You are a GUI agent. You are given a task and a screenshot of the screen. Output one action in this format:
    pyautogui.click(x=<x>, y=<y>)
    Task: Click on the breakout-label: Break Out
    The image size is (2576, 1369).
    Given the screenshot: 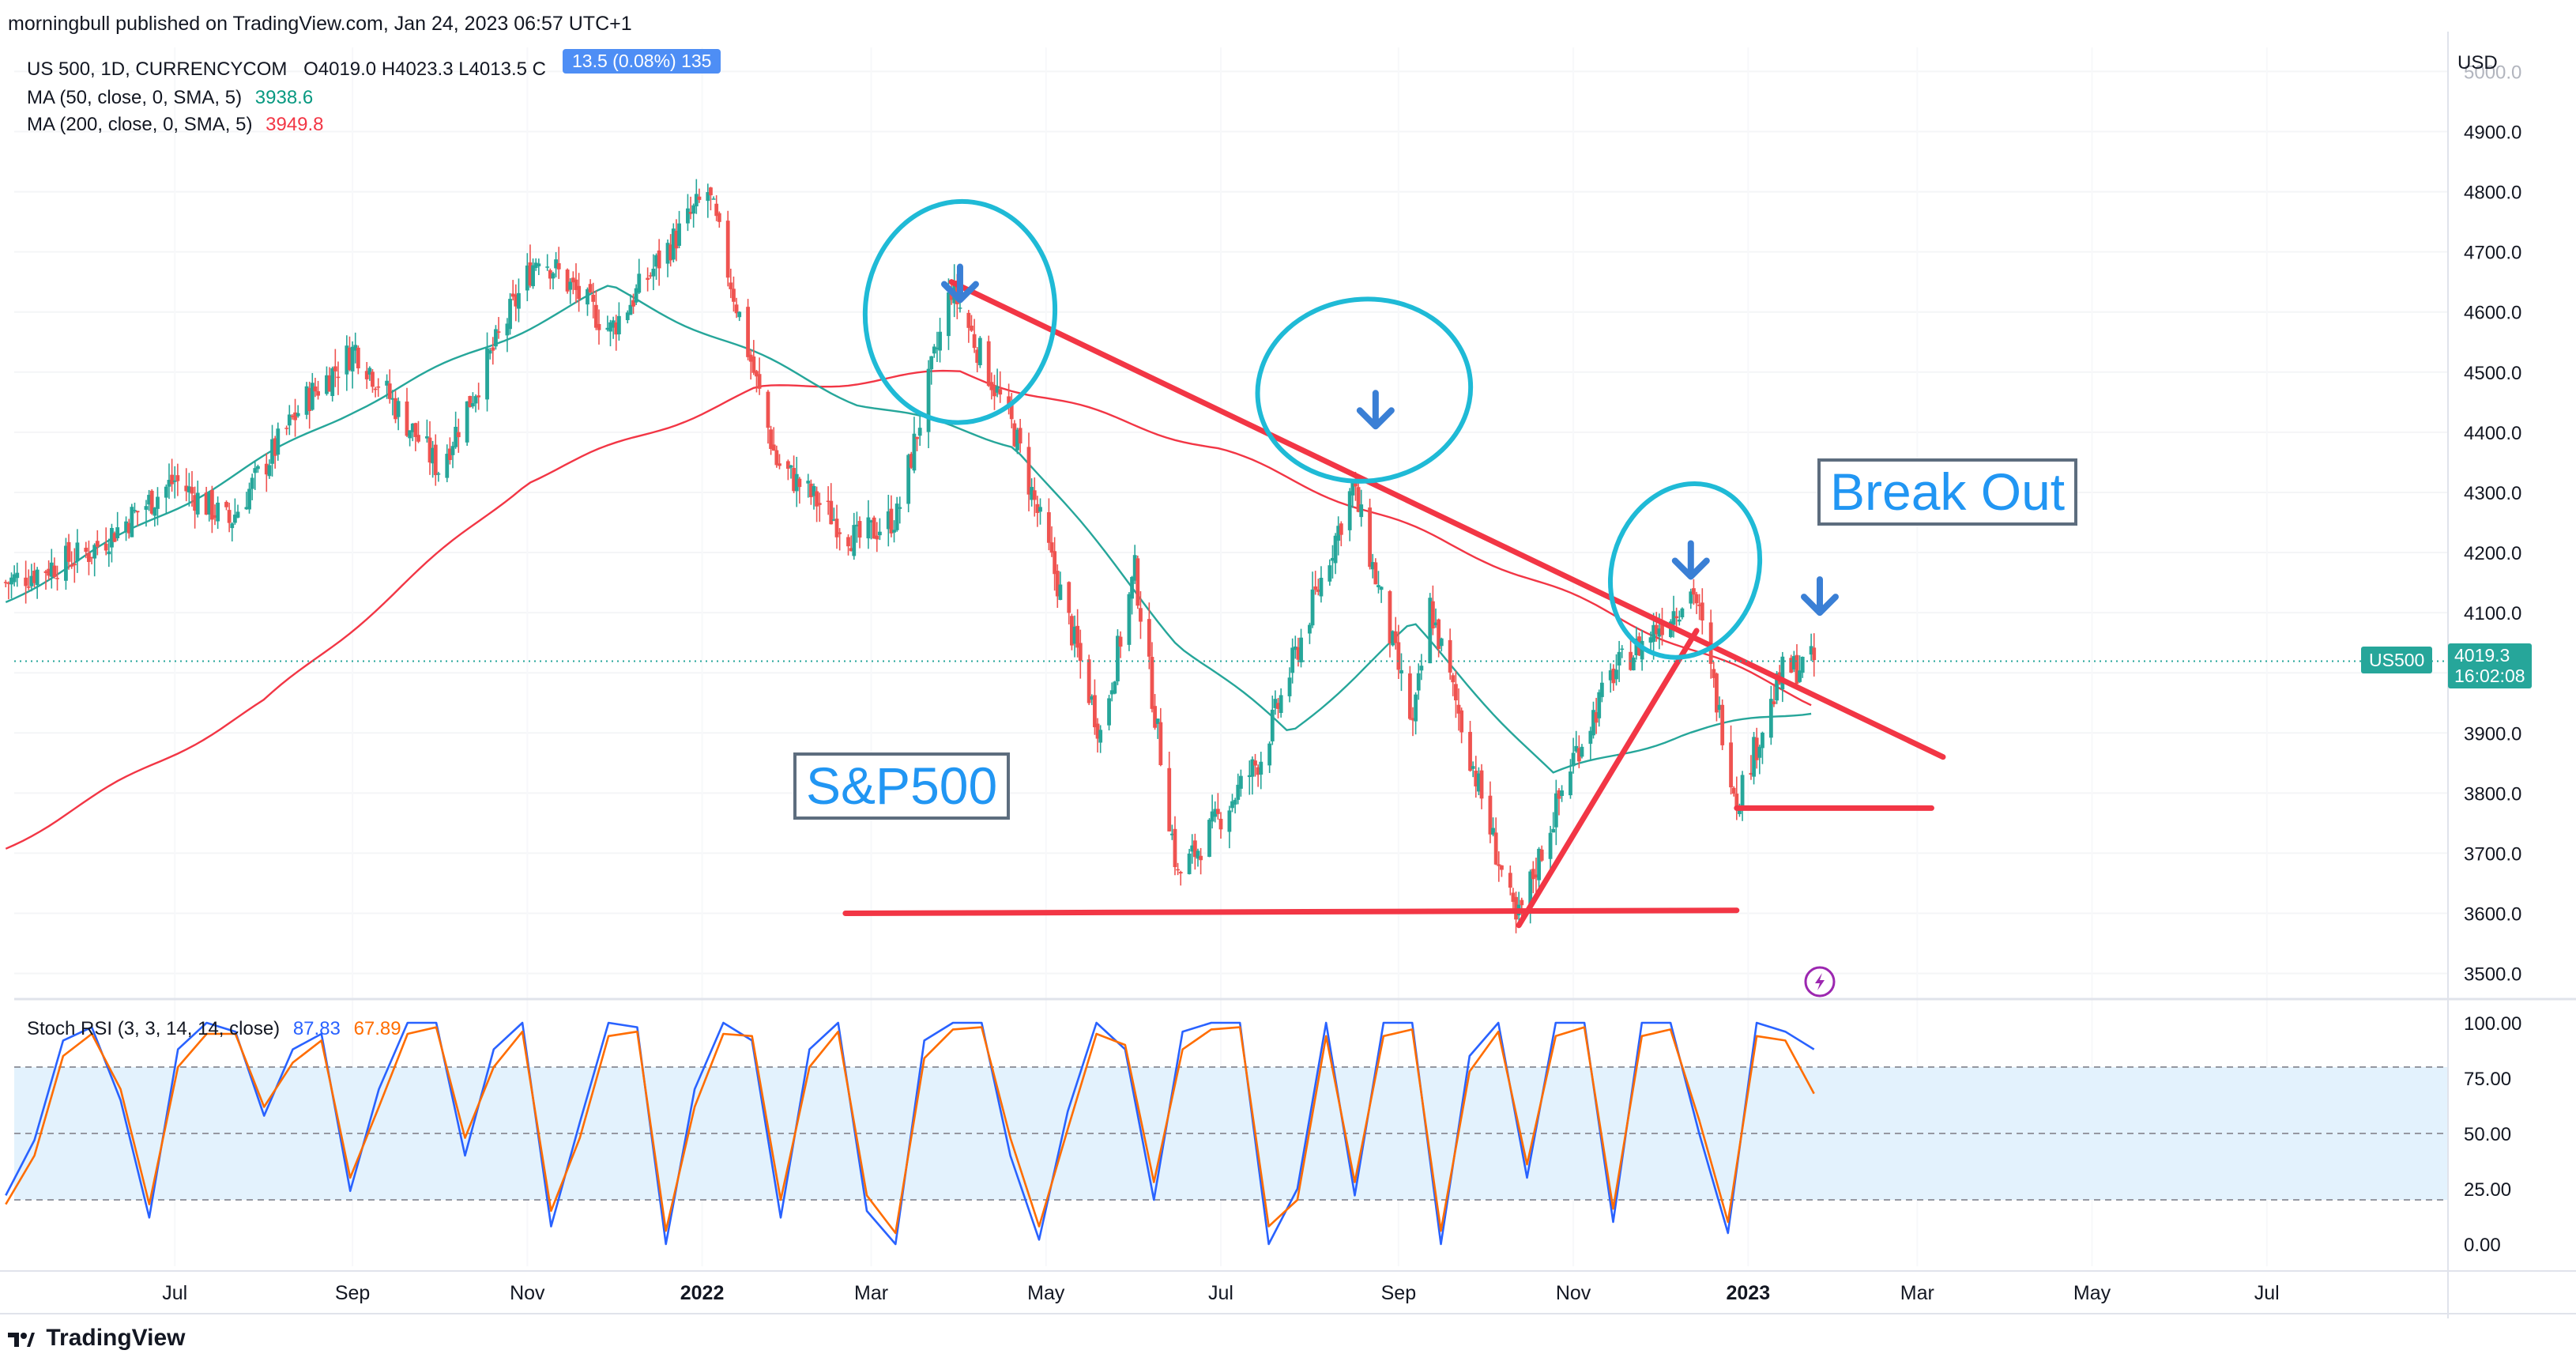 What is the action you would take?
    pyautogui.click(x=1948, y=492)
    